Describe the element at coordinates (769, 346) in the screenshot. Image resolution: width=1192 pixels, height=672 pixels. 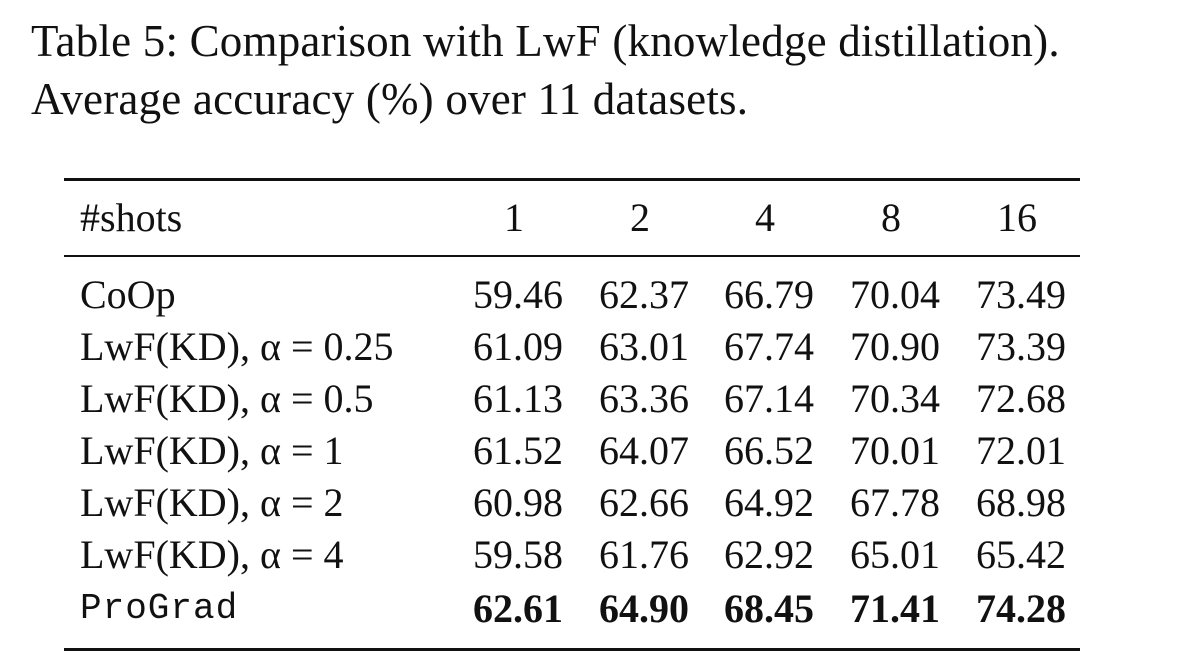
I see `cell-value: 67.74` at that location.